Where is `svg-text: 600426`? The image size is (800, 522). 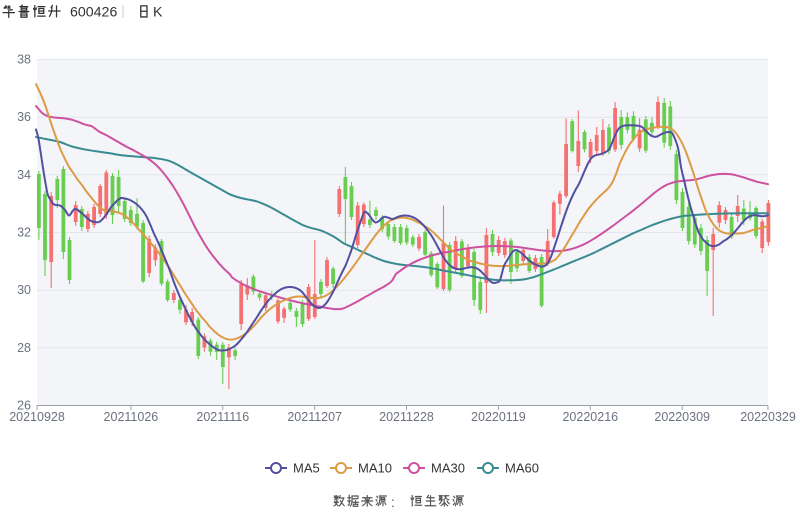
svg-text: 600426 is located at coordinates (93, 13).